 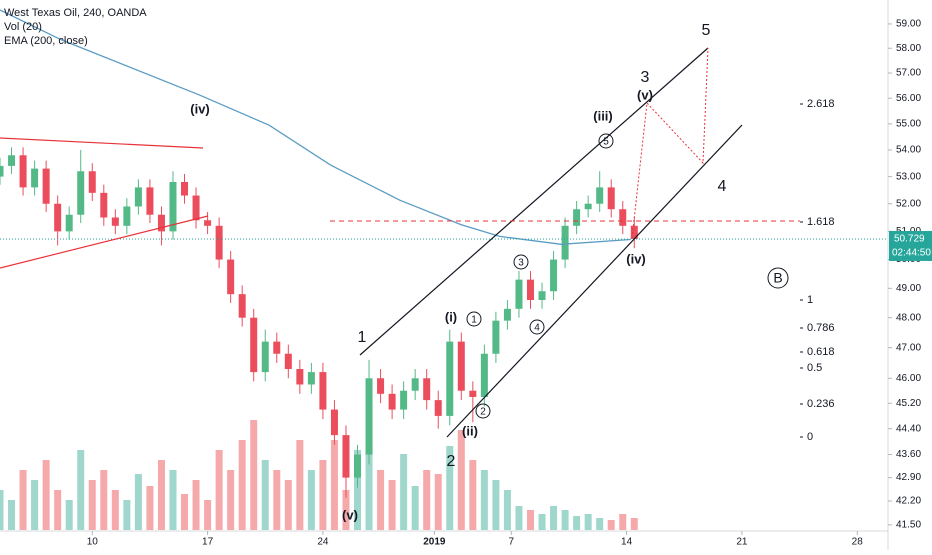 I want to click on chart-title: West Texas Oil, 240, OANDA, so click(x=75, y=13).